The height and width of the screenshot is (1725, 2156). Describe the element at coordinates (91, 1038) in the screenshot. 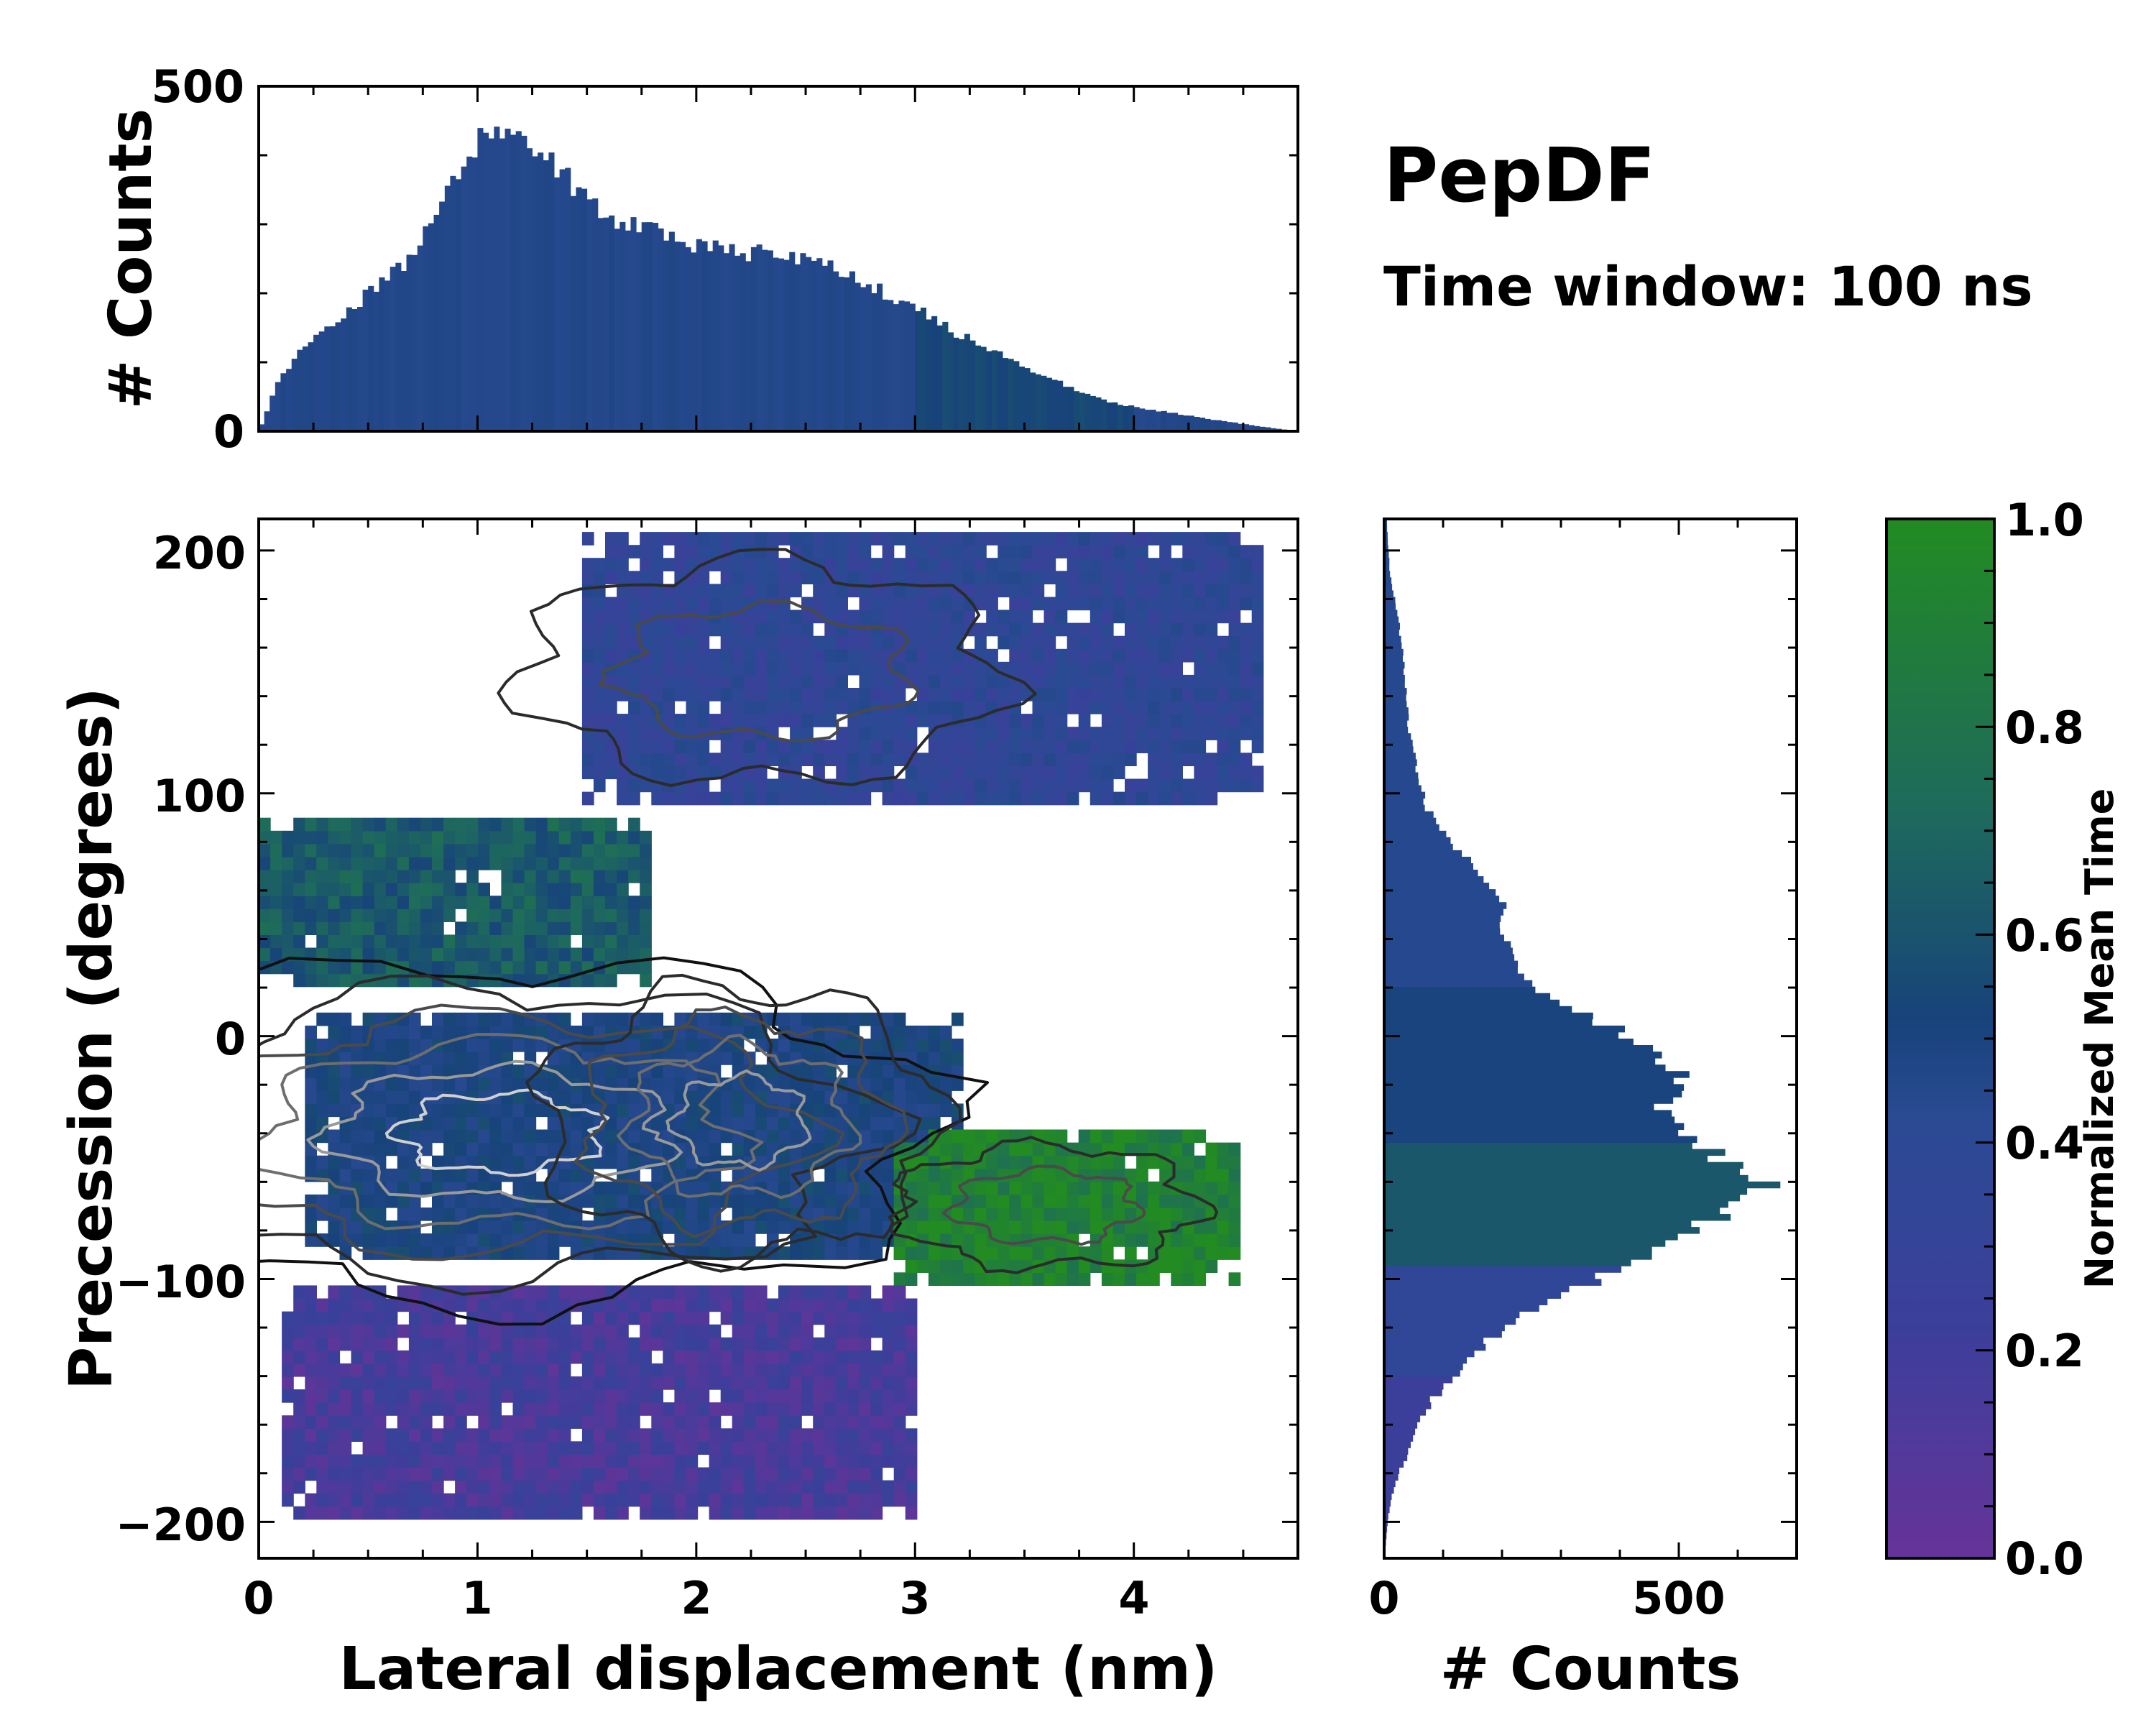

I see `main-ylabel: Precession (degrees)` at that location.